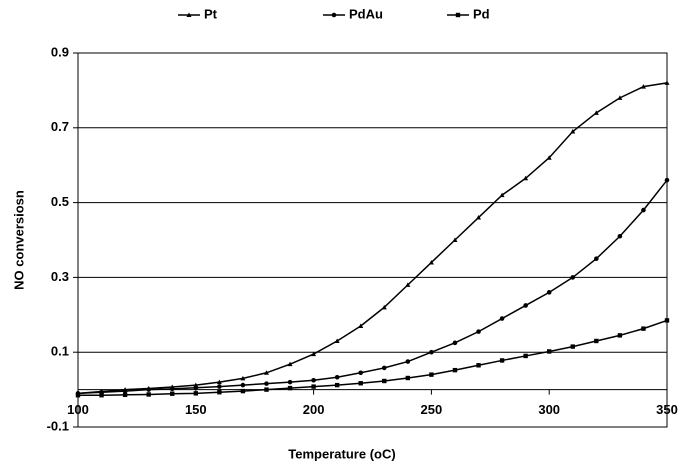  Describe the element at coordinates (549, 409) in the screenshot. I see `x-tick-label: 300` at that location.